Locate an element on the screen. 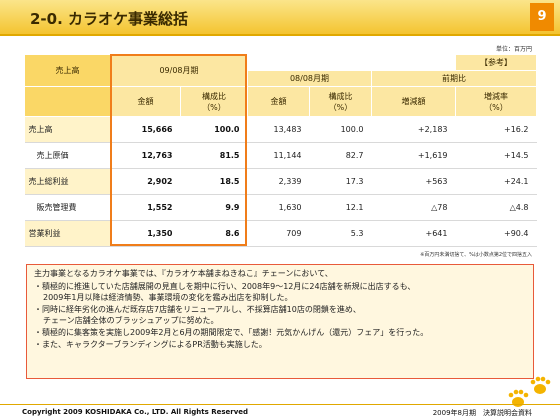  row-header-cell: 売上高 is located at coordinates (67, 70).